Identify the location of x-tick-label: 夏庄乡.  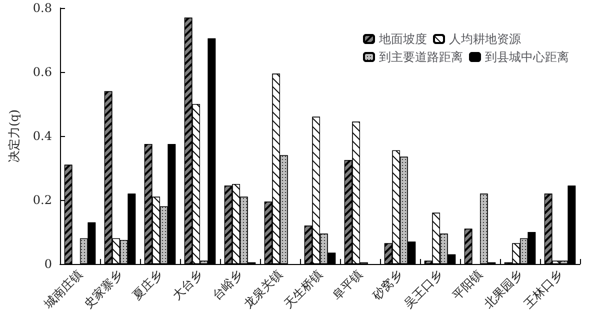
(147, 284).